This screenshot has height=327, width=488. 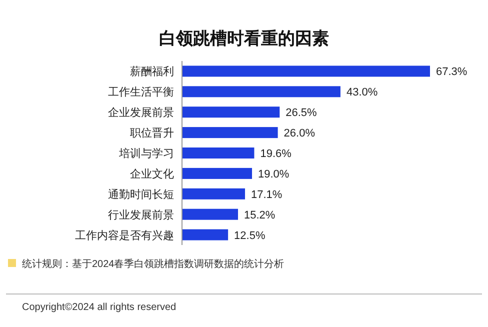 What do you see at coordinates (152, 133) in the screenshot?
I see `y-tick-label: 职位晋升` at bounding box center [152, 133].